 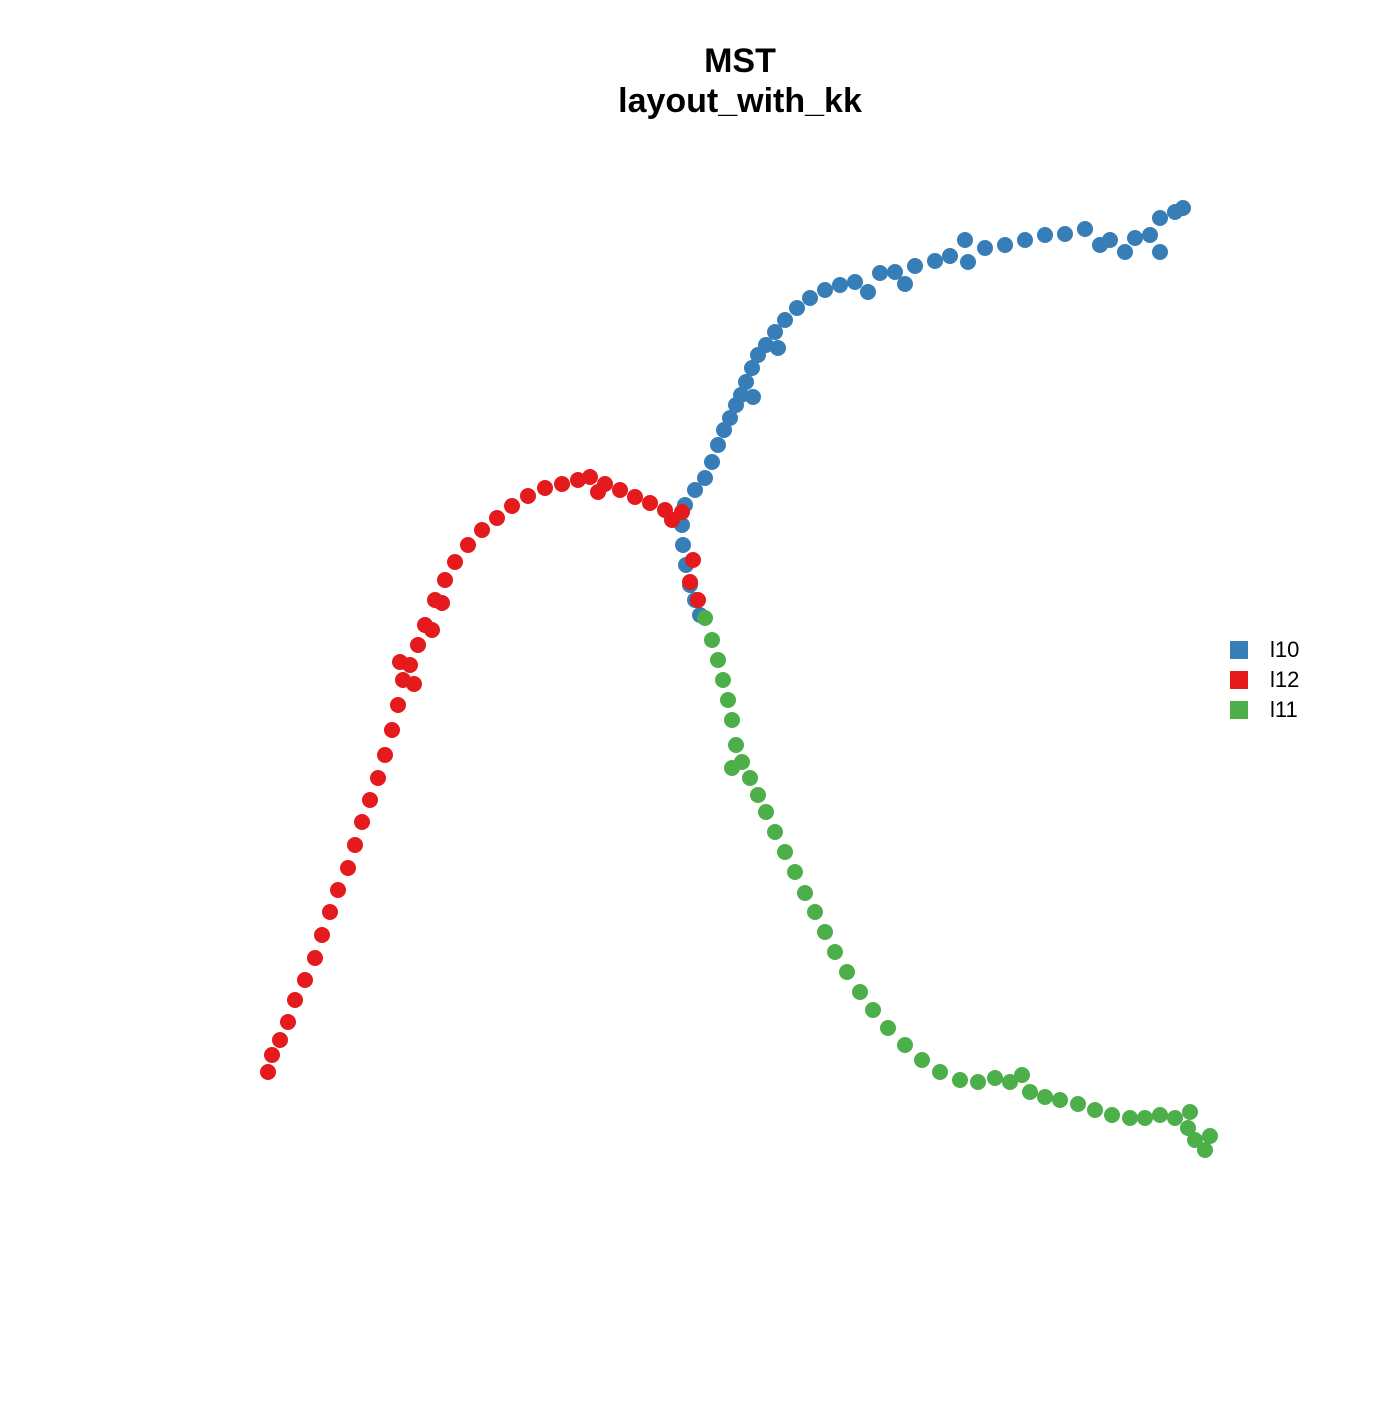 I want to click on chart-subtitle: layout_with_kk, so click(x=740, y=101).